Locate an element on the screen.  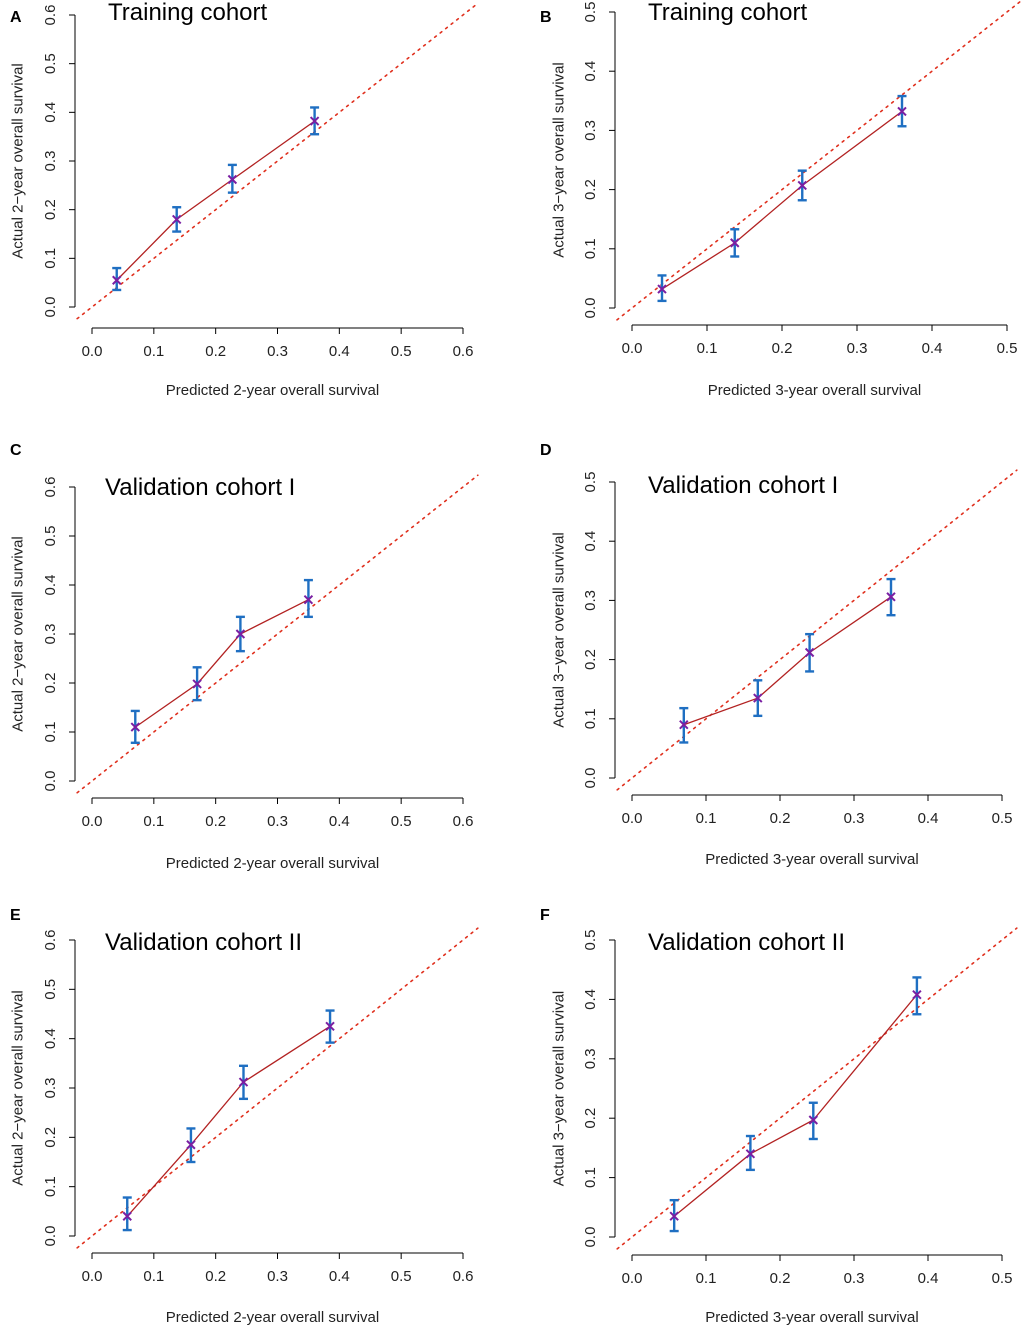
x-tick-label: 0.6 is located at coordinates (463, 351).